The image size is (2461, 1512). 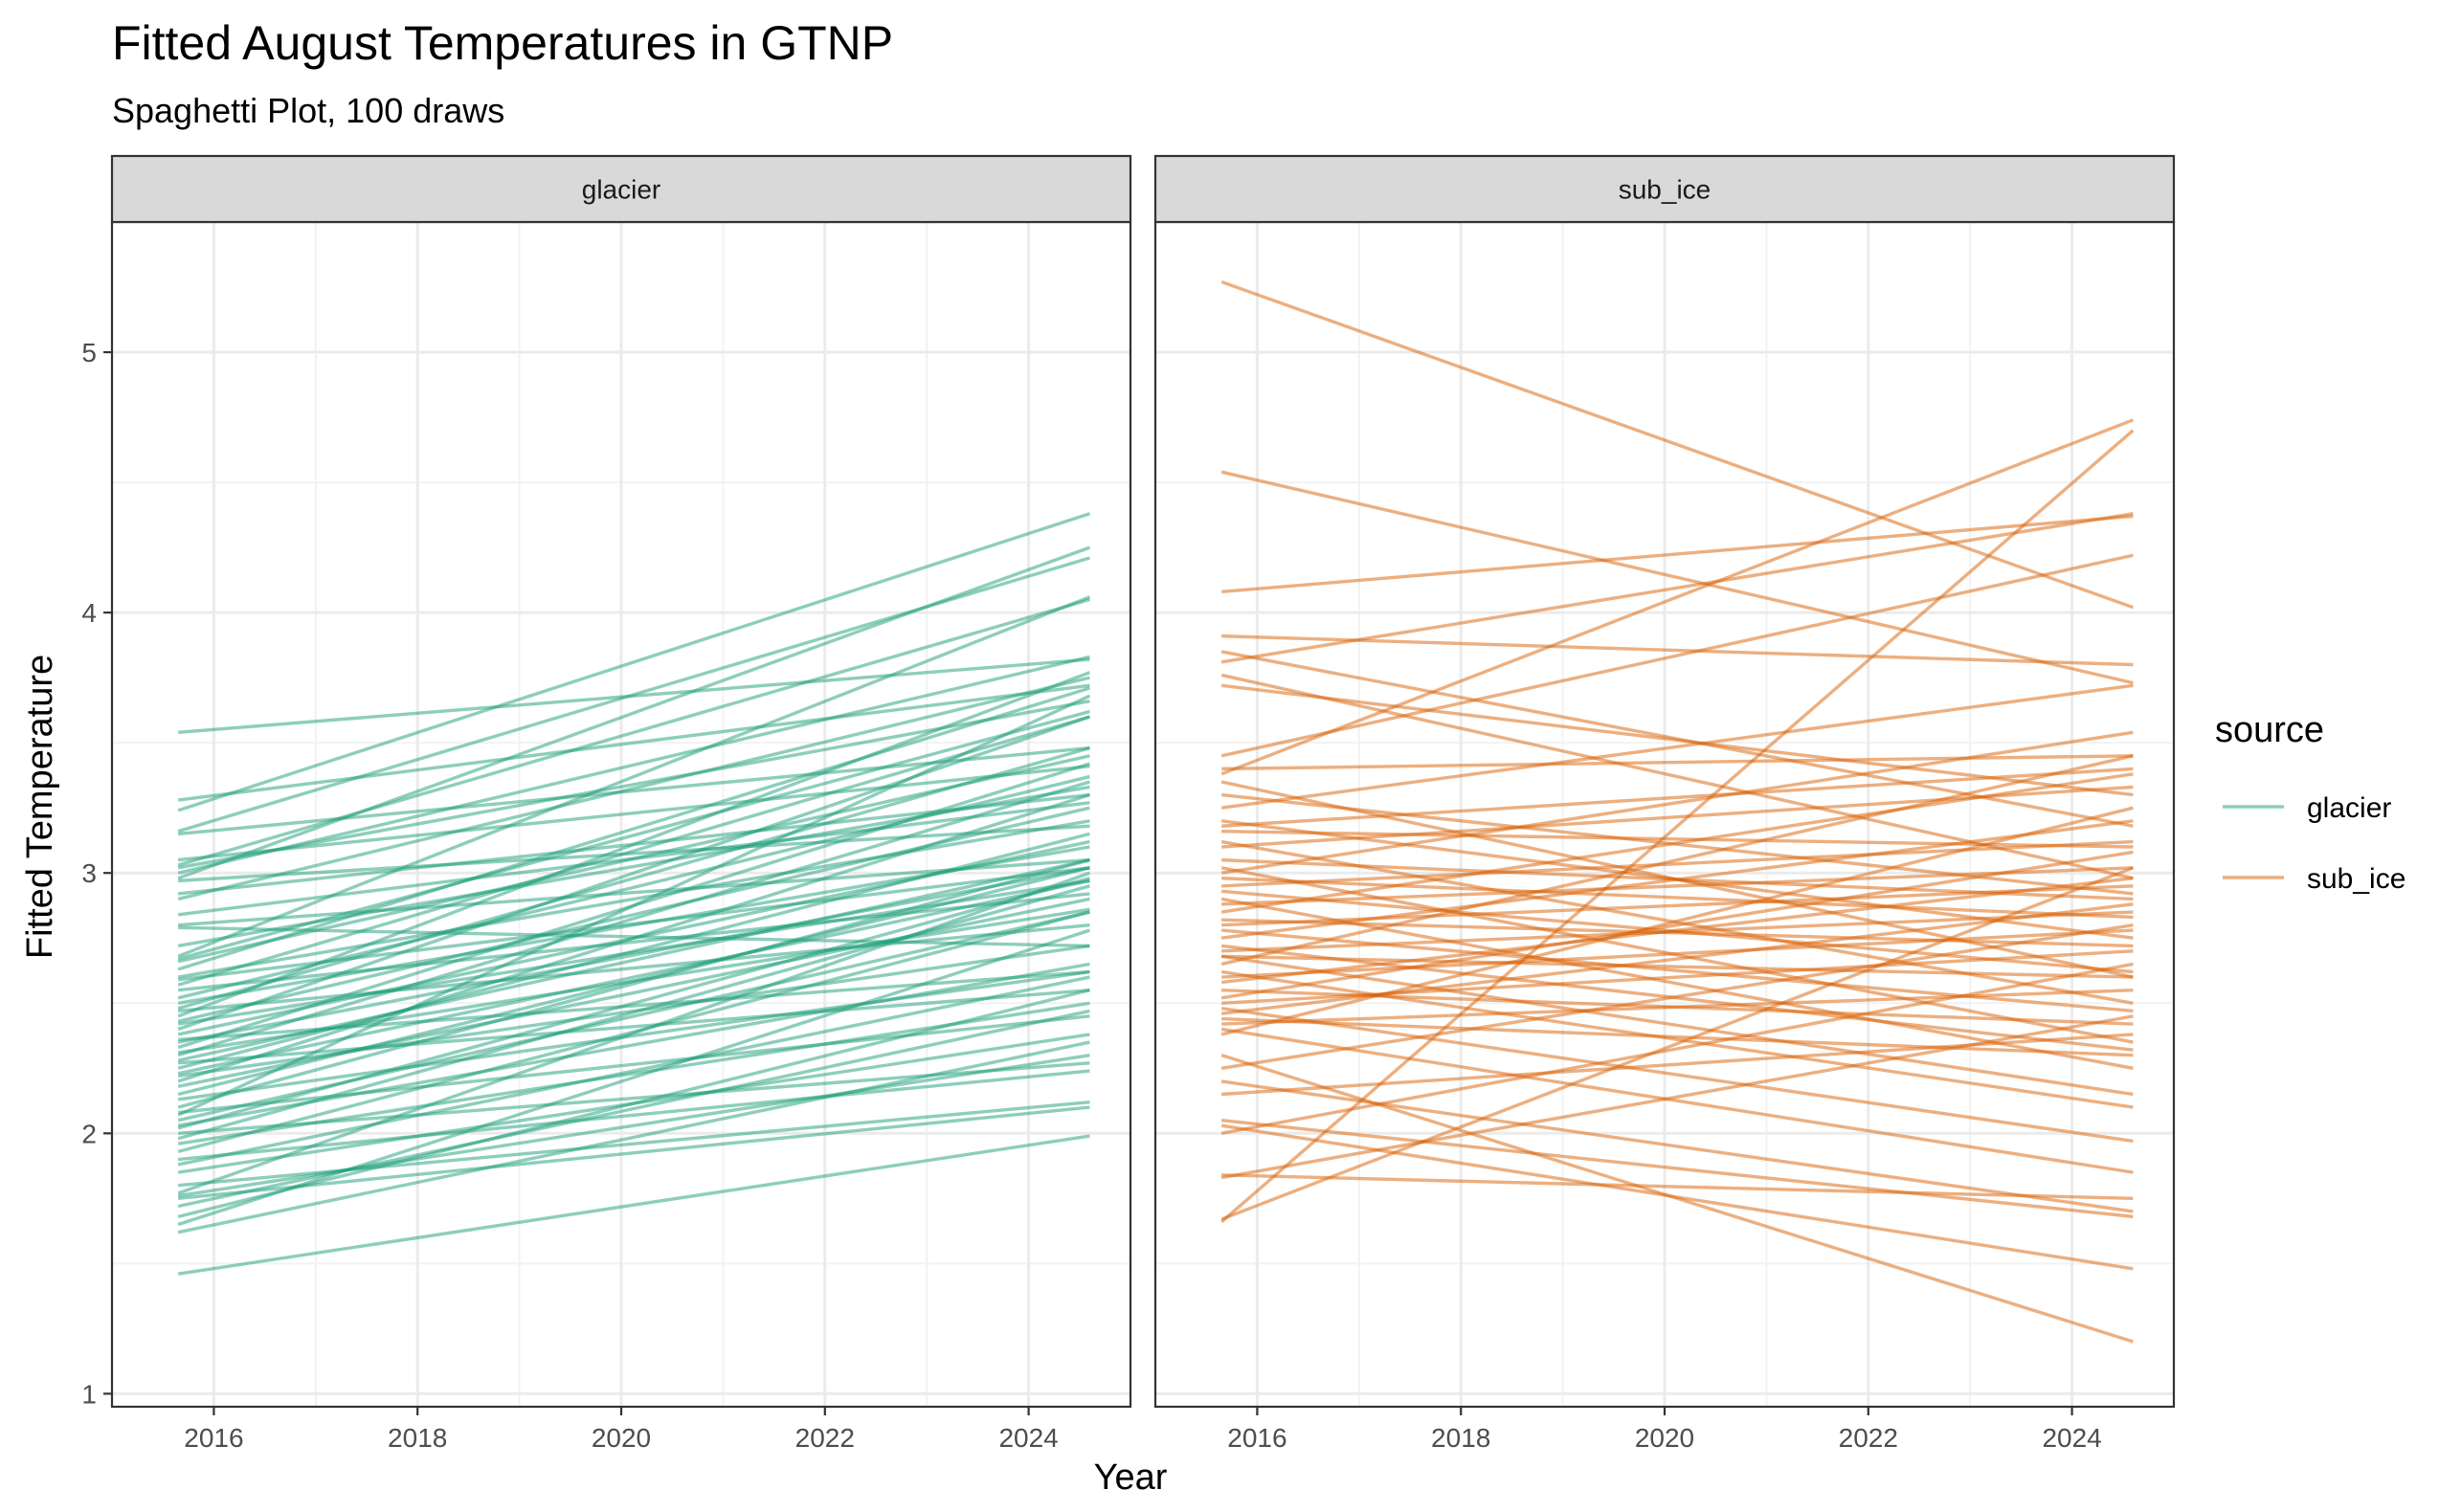 What do you see at coordinates (2356, 879) in the screenshot?
I see `legend-label-sub_ice: sub_ice` at bounding box center [2356, 879].